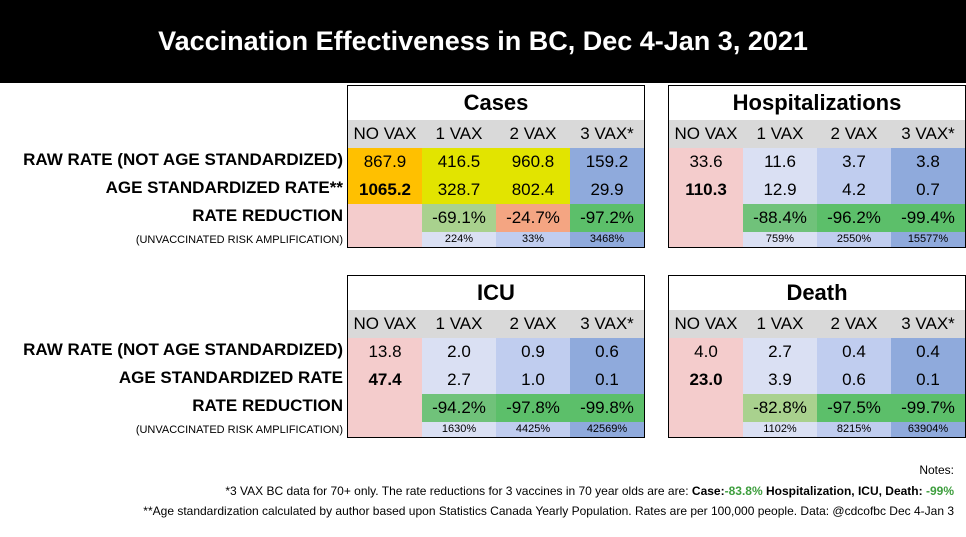  I want to click on hospitalizations-reduction-cell: -96.2%, so click(854, 218).